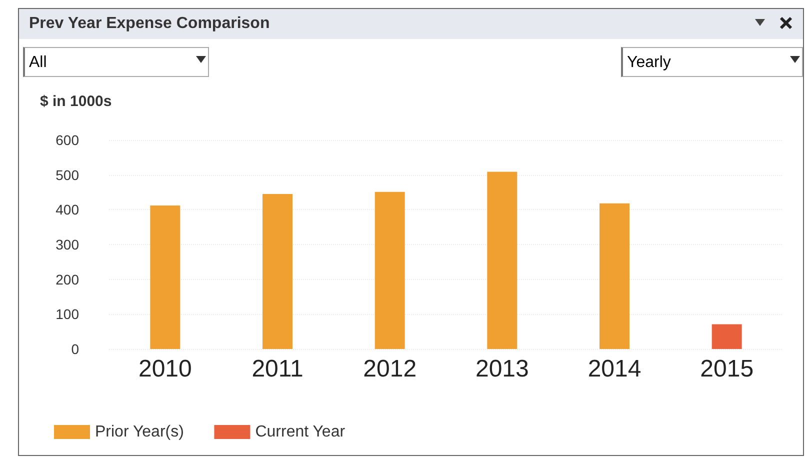  What do you see at coordinates (615, 369) in the screenshot?
I see `x-tick-label: 2014` at bounding box center [615, 369].